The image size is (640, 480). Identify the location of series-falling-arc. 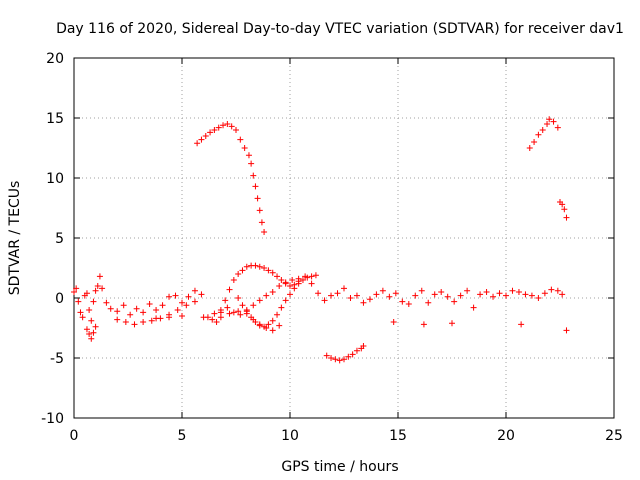
(277, 301).